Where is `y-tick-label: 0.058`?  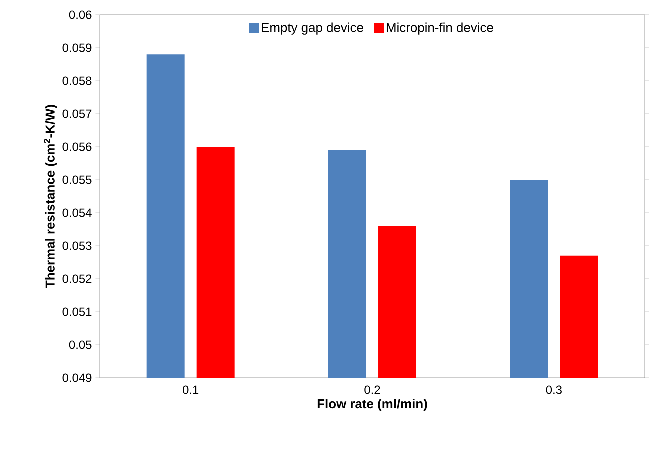 y-tick-label: 0.058 is located at coordinates (77, 81).